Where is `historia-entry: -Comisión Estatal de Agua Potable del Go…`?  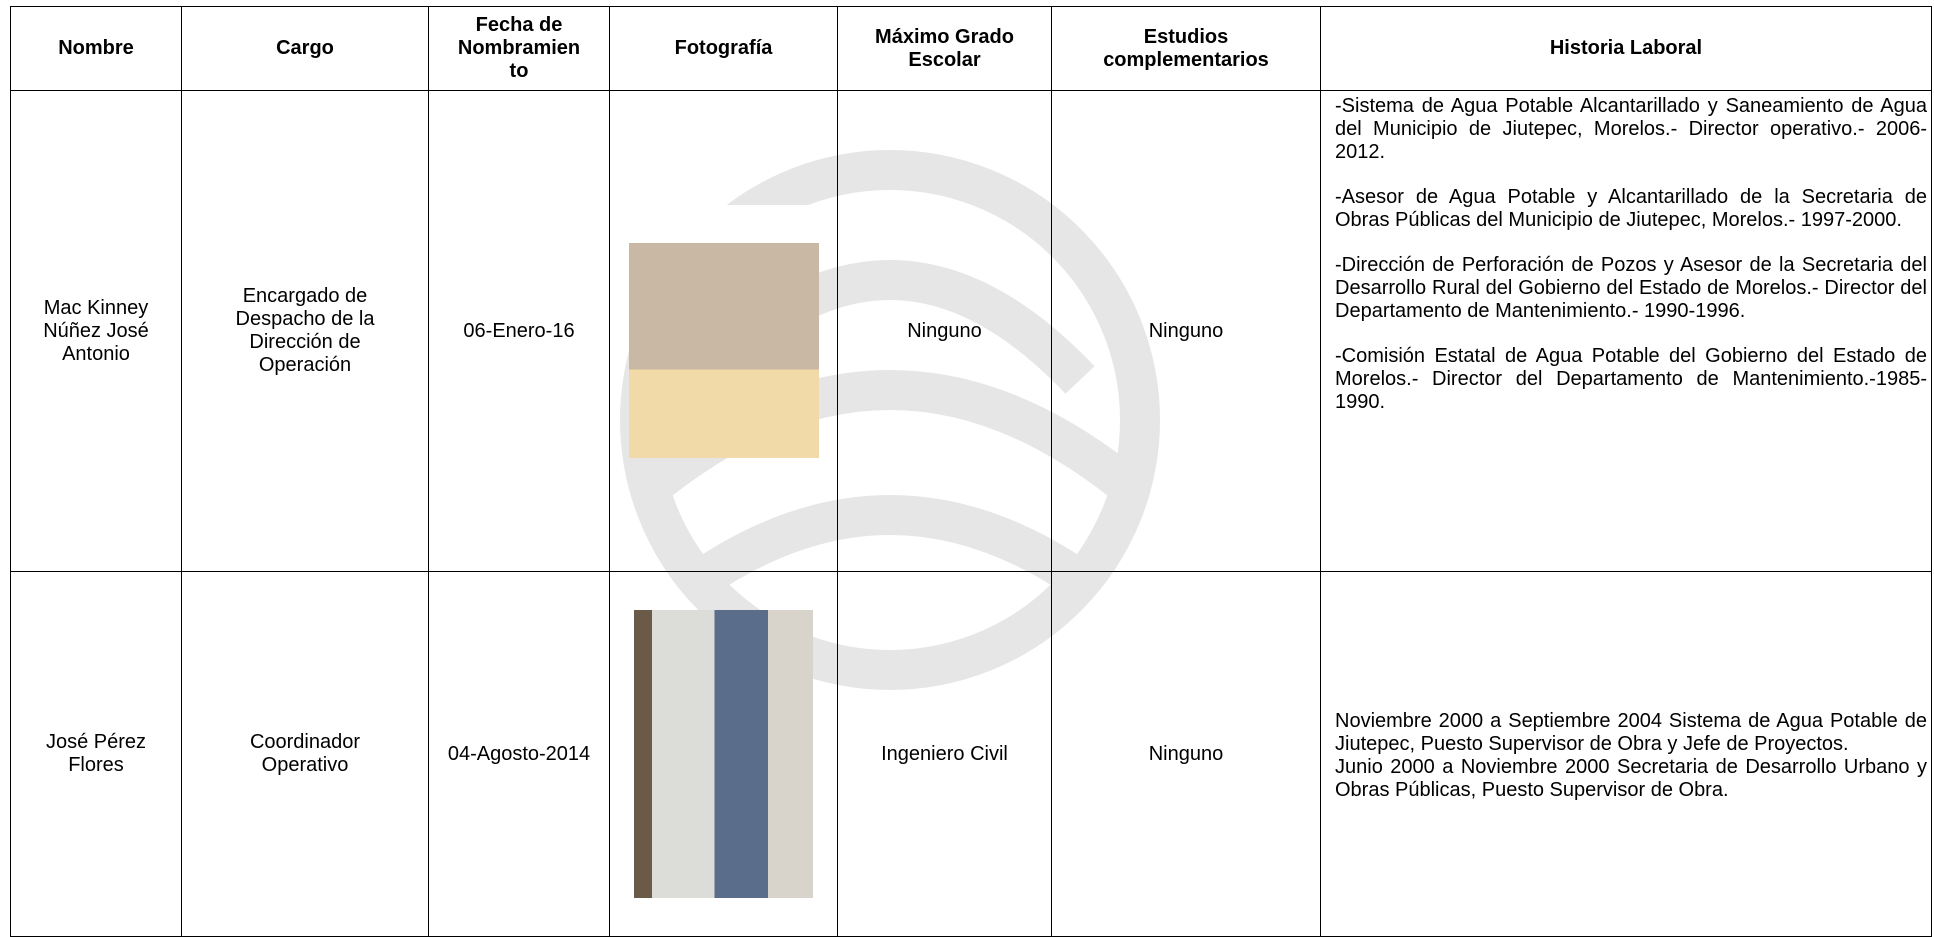 historia-entry: -Comisión Estatal de Agua Potable del Go… is located at coordinates (1631, 379).